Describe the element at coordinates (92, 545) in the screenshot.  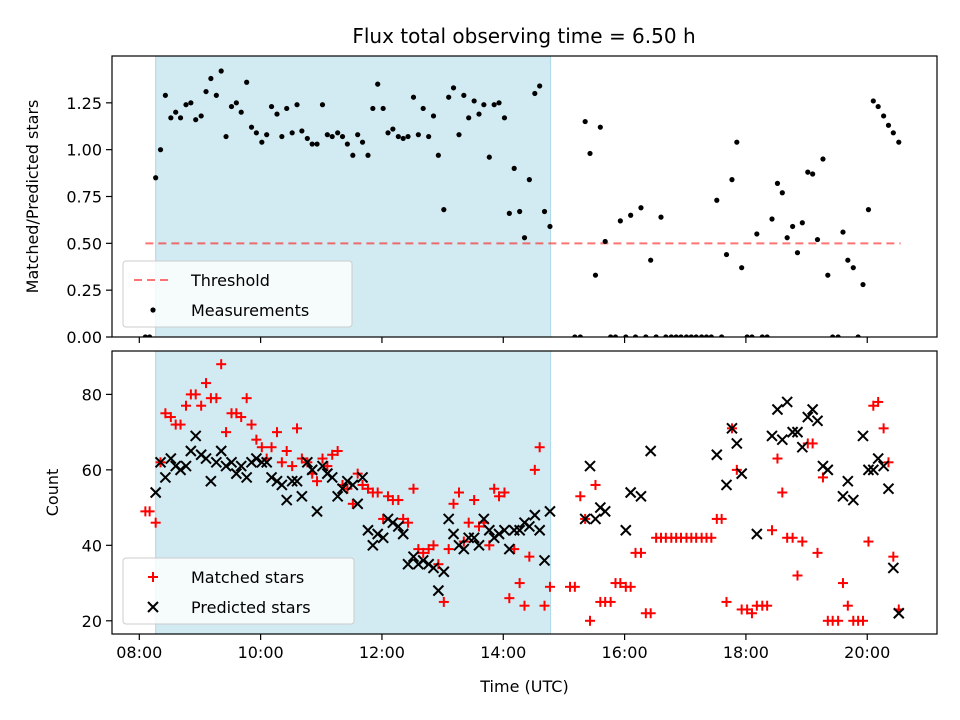
I see `y-tick-label: 40` at that location.